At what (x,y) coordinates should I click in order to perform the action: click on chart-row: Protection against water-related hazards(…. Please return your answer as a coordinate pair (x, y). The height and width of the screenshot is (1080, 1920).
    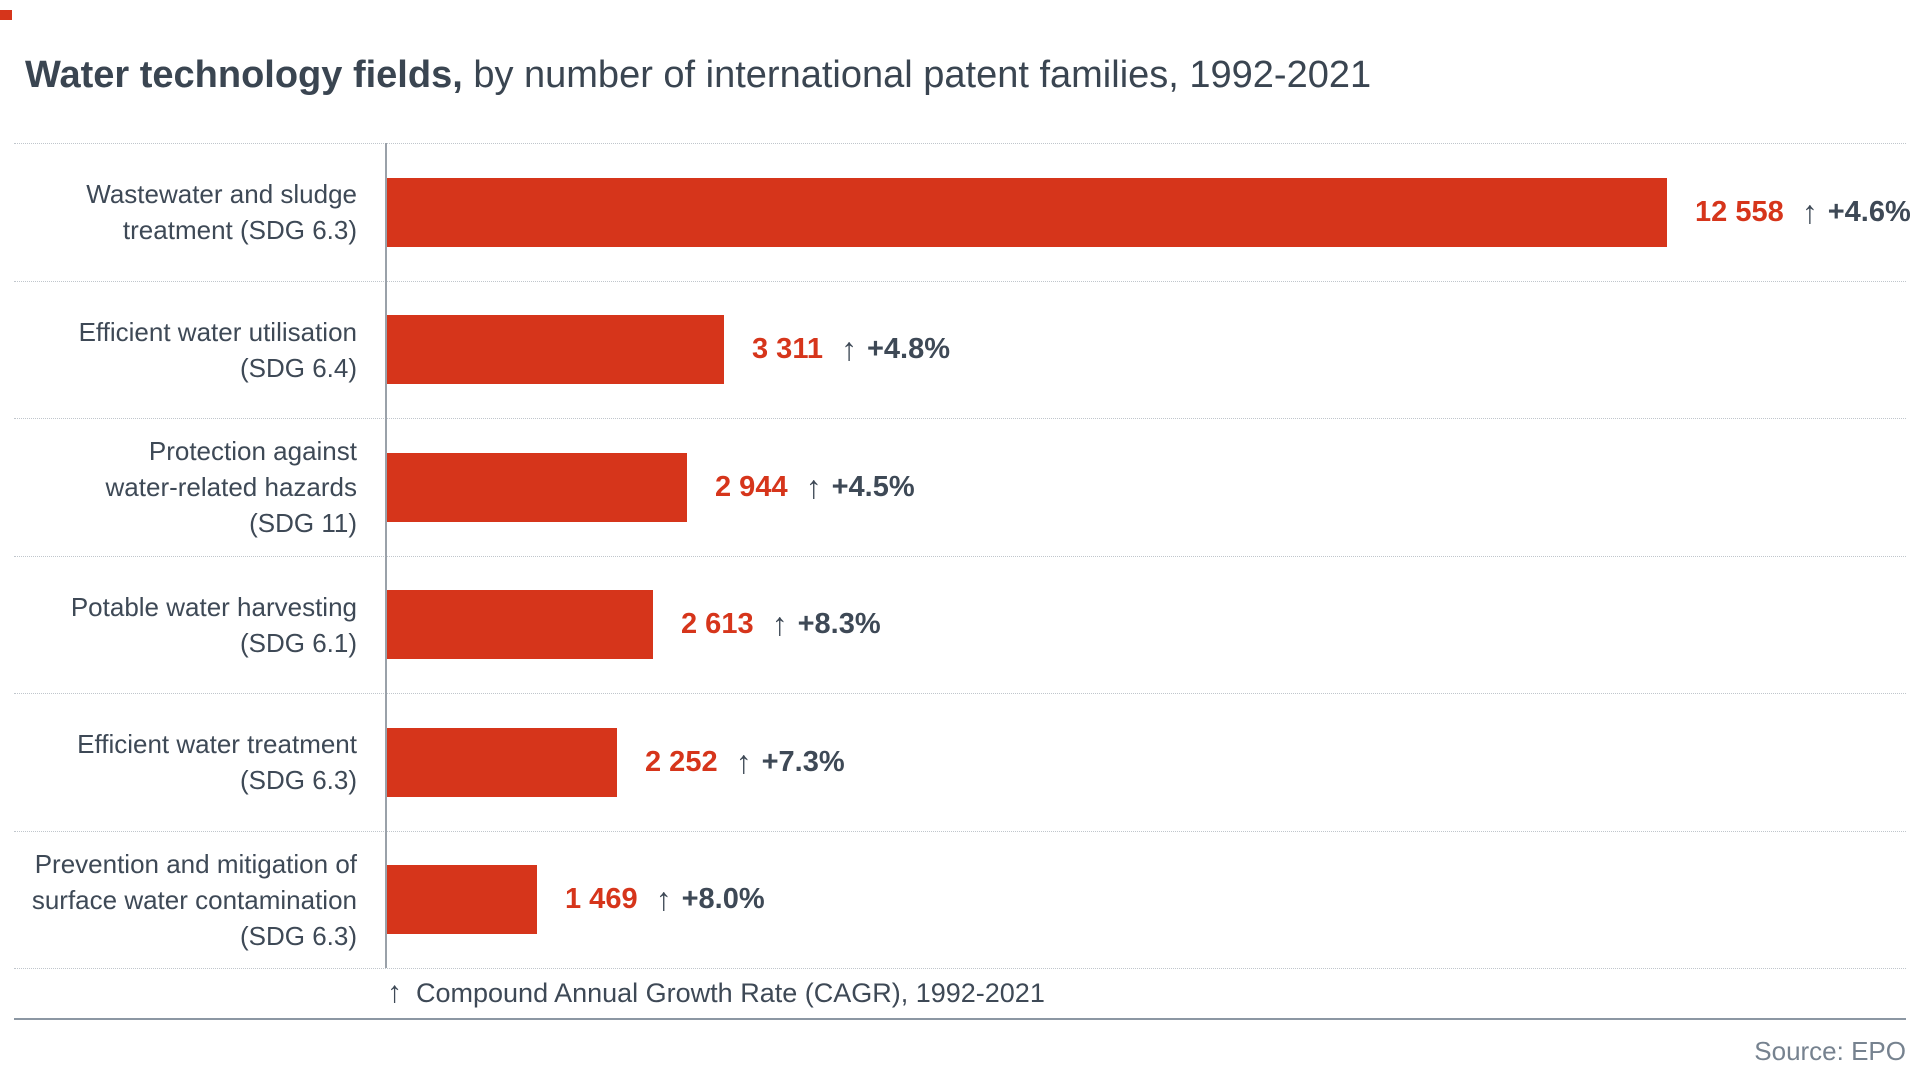
    Looking at the image, I should click on (960, 487).